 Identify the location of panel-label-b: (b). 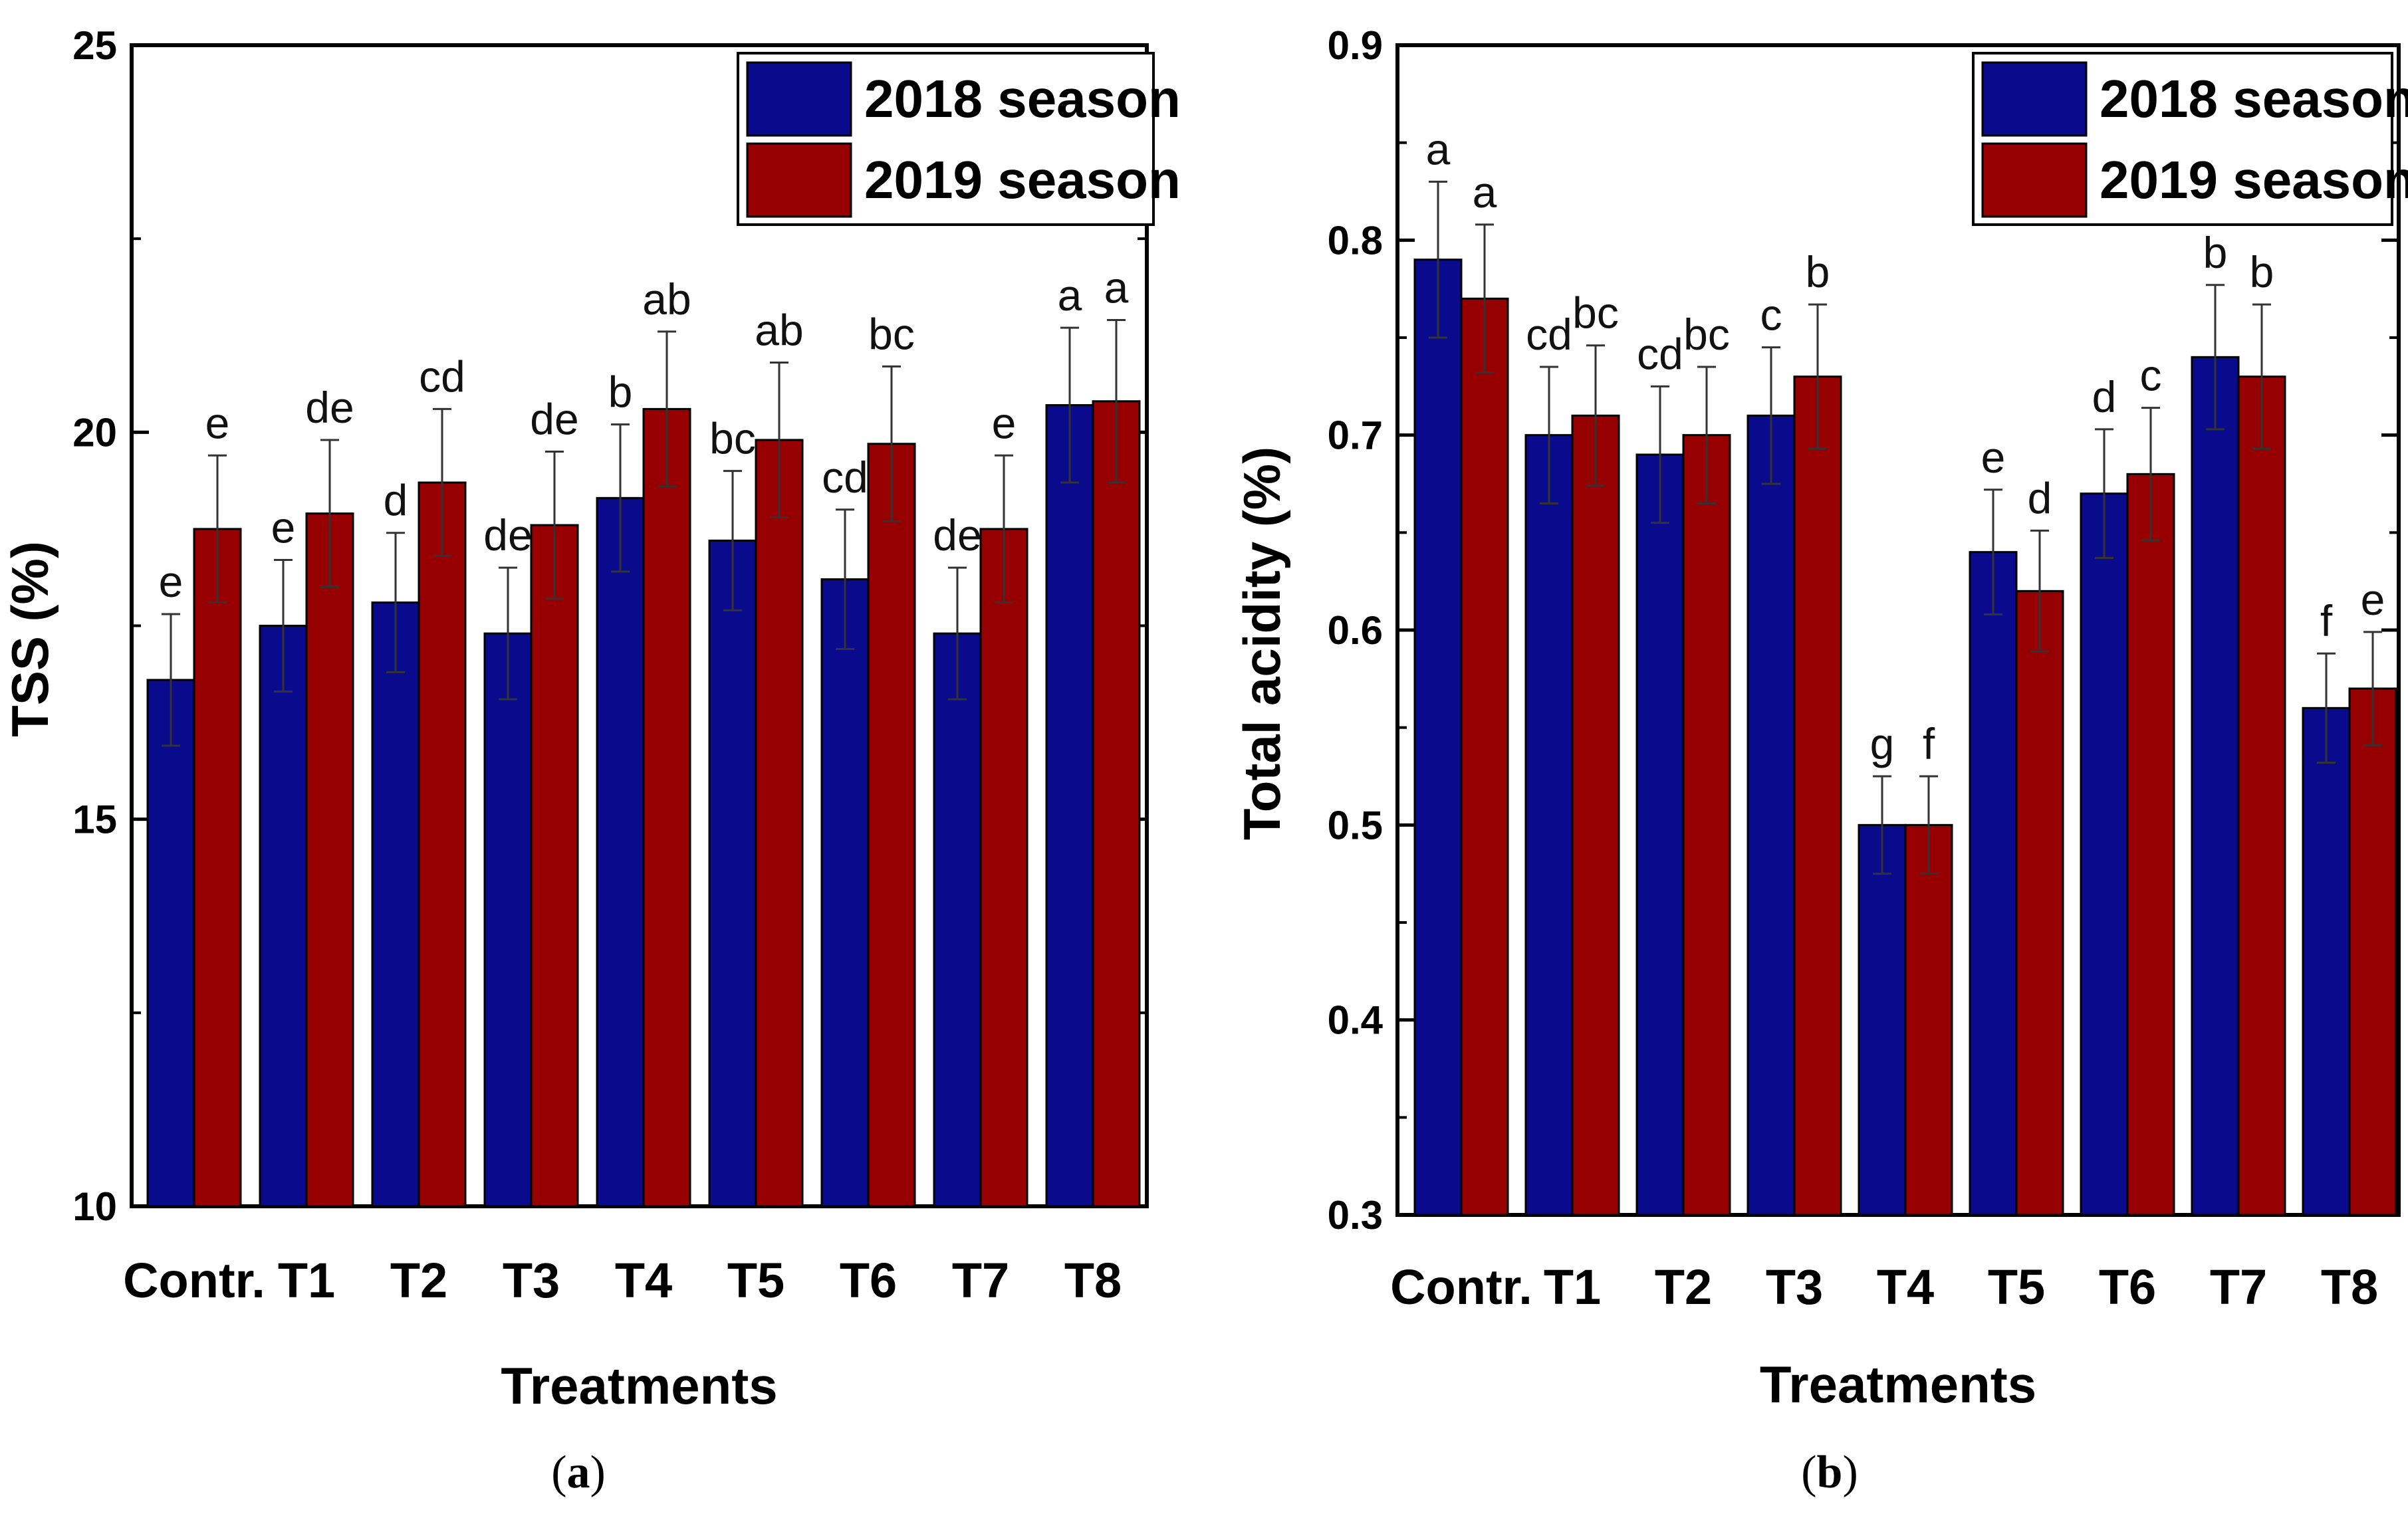
(1829, 1472).